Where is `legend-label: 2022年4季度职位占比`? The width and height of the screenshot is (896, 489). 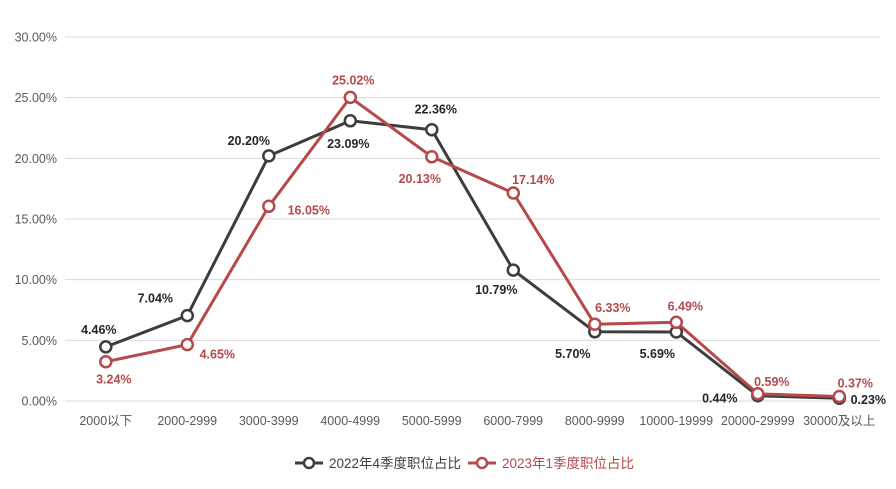 legend-label: 2022年4季度职位占比 is located at coordinates (395, 463).